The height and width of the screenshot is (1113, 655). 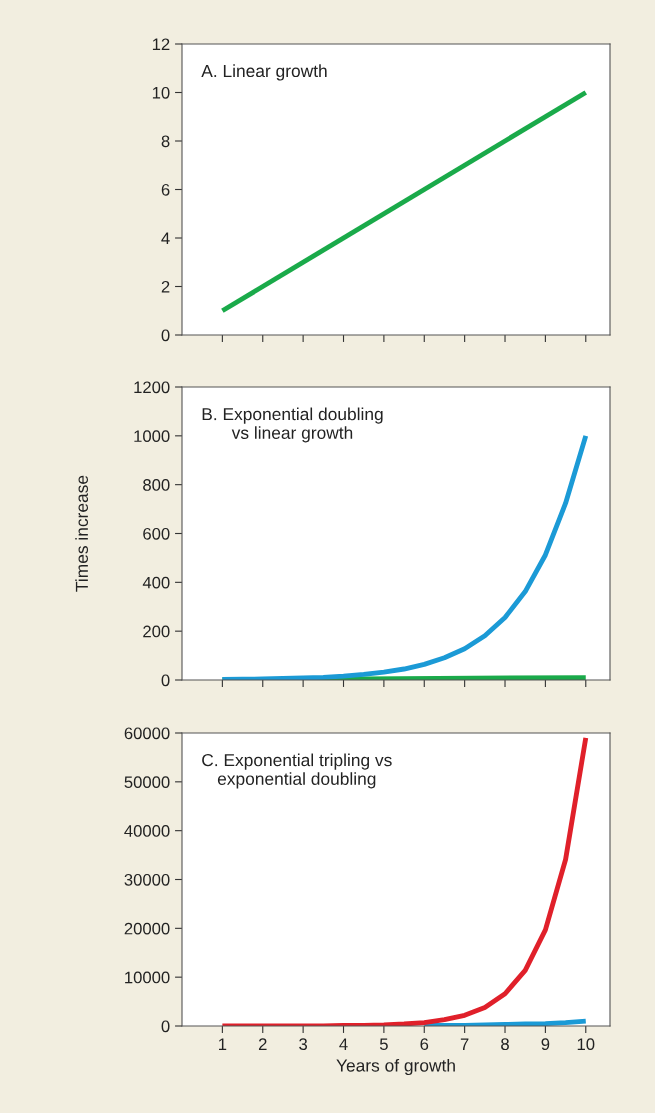 What do you see at coordinates (404, 880) in the screenshot?
I see `line-series` at bounding box center [404, 880].